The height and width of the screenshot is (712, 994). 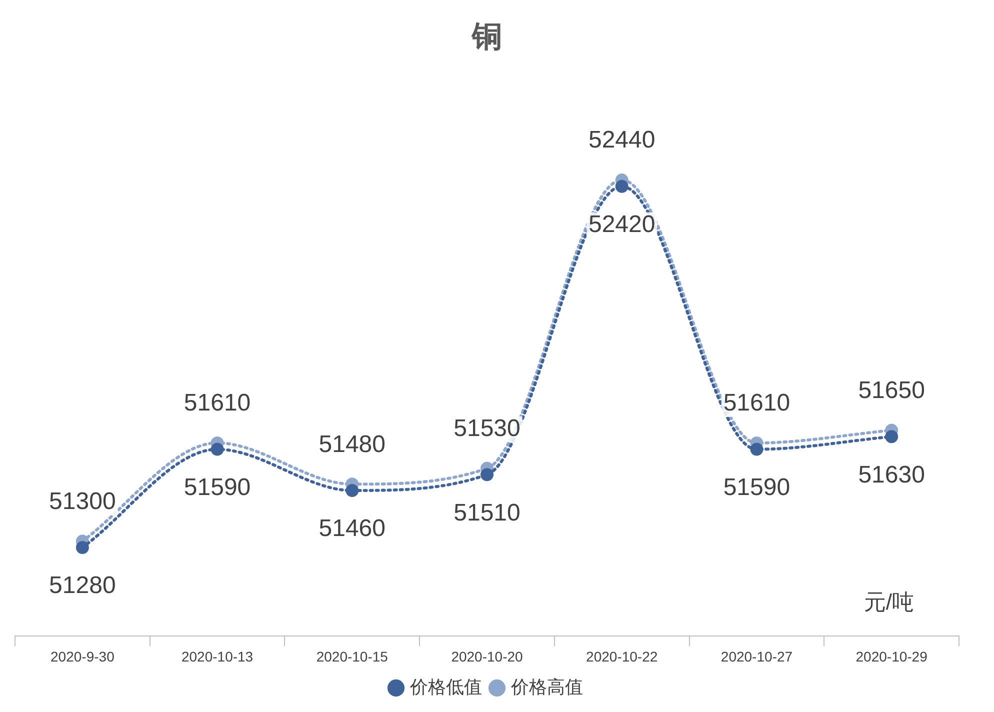 What do you see at coordinates (546, 686) in the screenshot?
I see `legend-label: 价格高值` at bounding box center [546, 686].